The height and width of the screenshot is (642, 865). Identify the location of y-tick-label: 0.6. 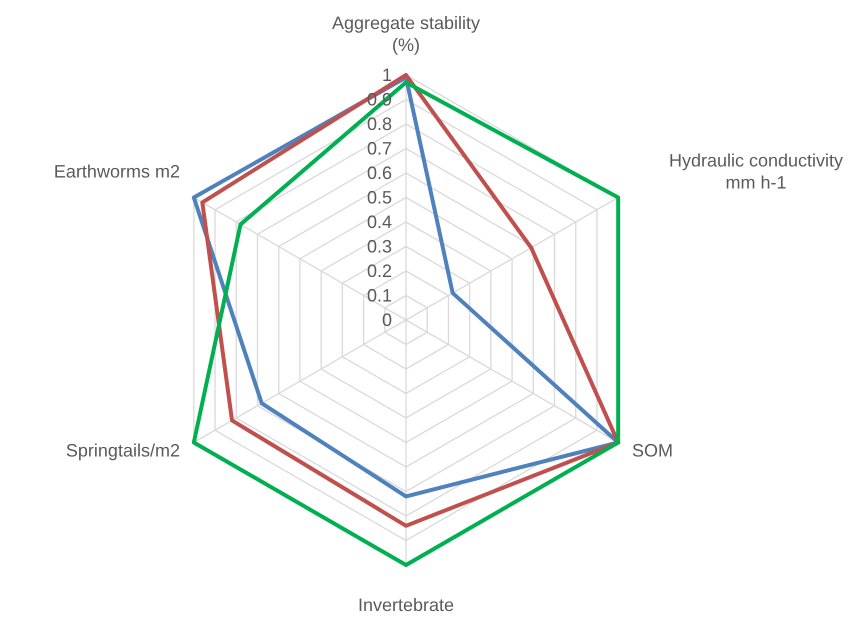
(379, 173).